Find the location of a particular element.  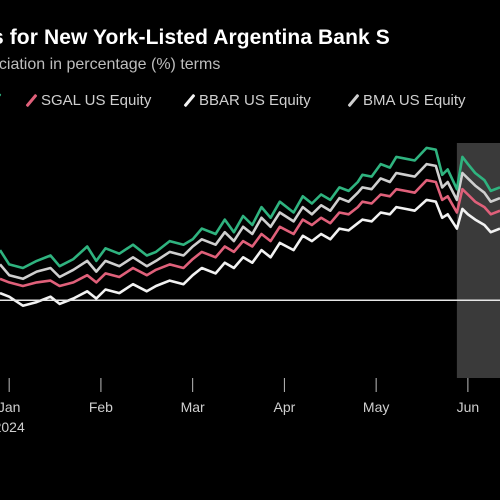

x-tick-label: Feb is located at coordinates (101, 407).